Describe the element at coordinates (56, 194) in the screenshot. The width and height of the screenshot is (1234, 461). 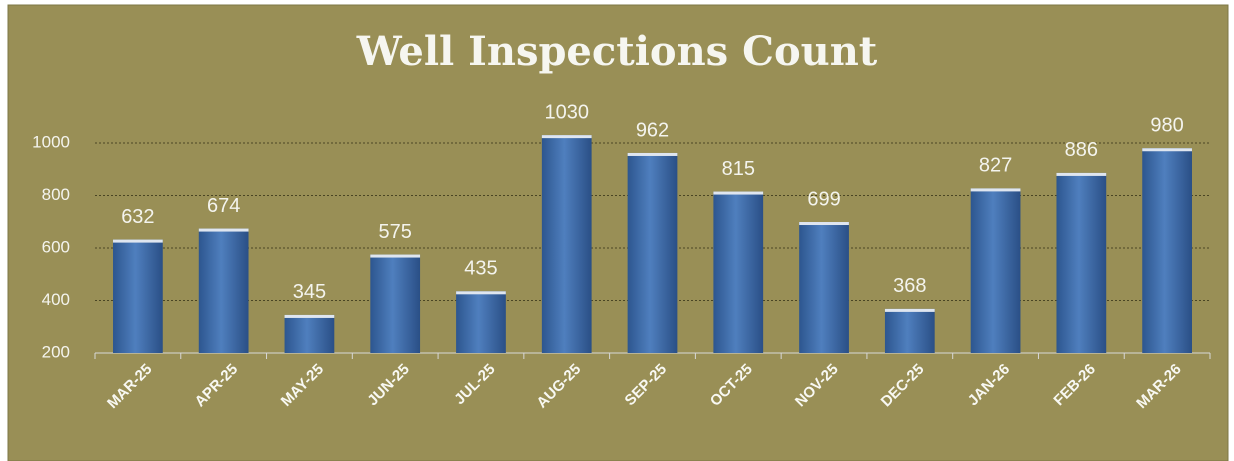
I see `y-tick-label: 800` at that location.